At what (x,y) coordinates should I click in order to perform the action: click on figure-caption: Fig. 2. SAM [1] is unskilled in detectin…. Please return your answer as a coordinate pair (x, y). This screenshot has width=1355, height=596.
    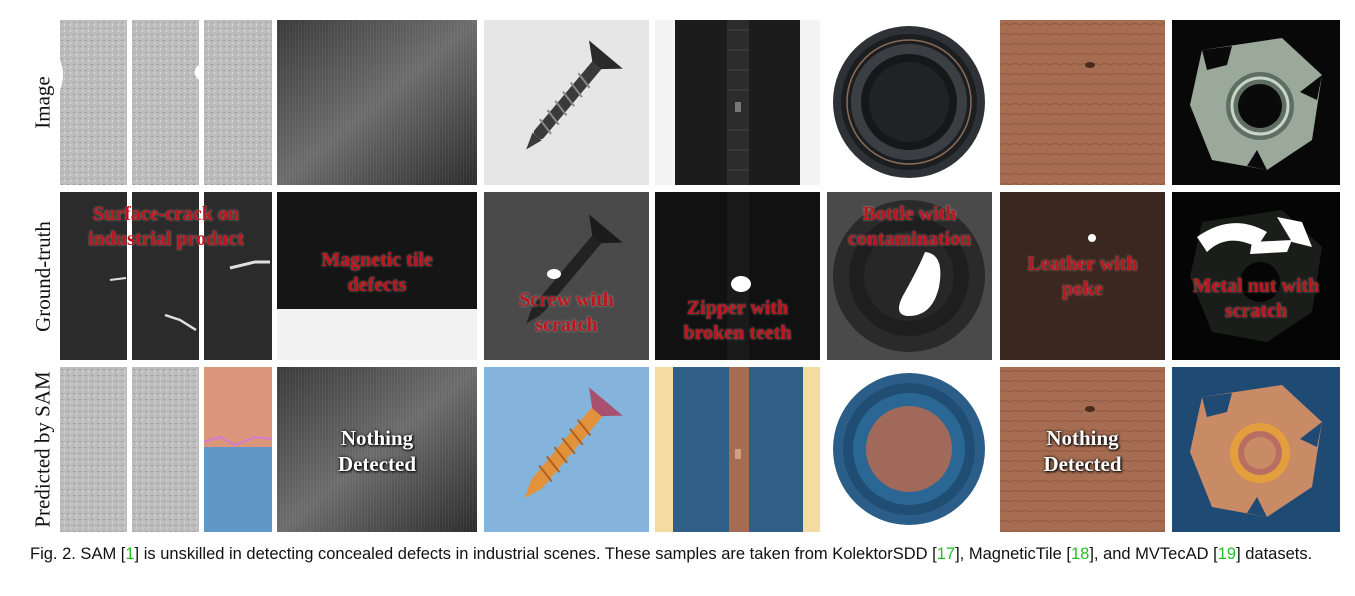
    Looking at the image, I should click on (671, 554).